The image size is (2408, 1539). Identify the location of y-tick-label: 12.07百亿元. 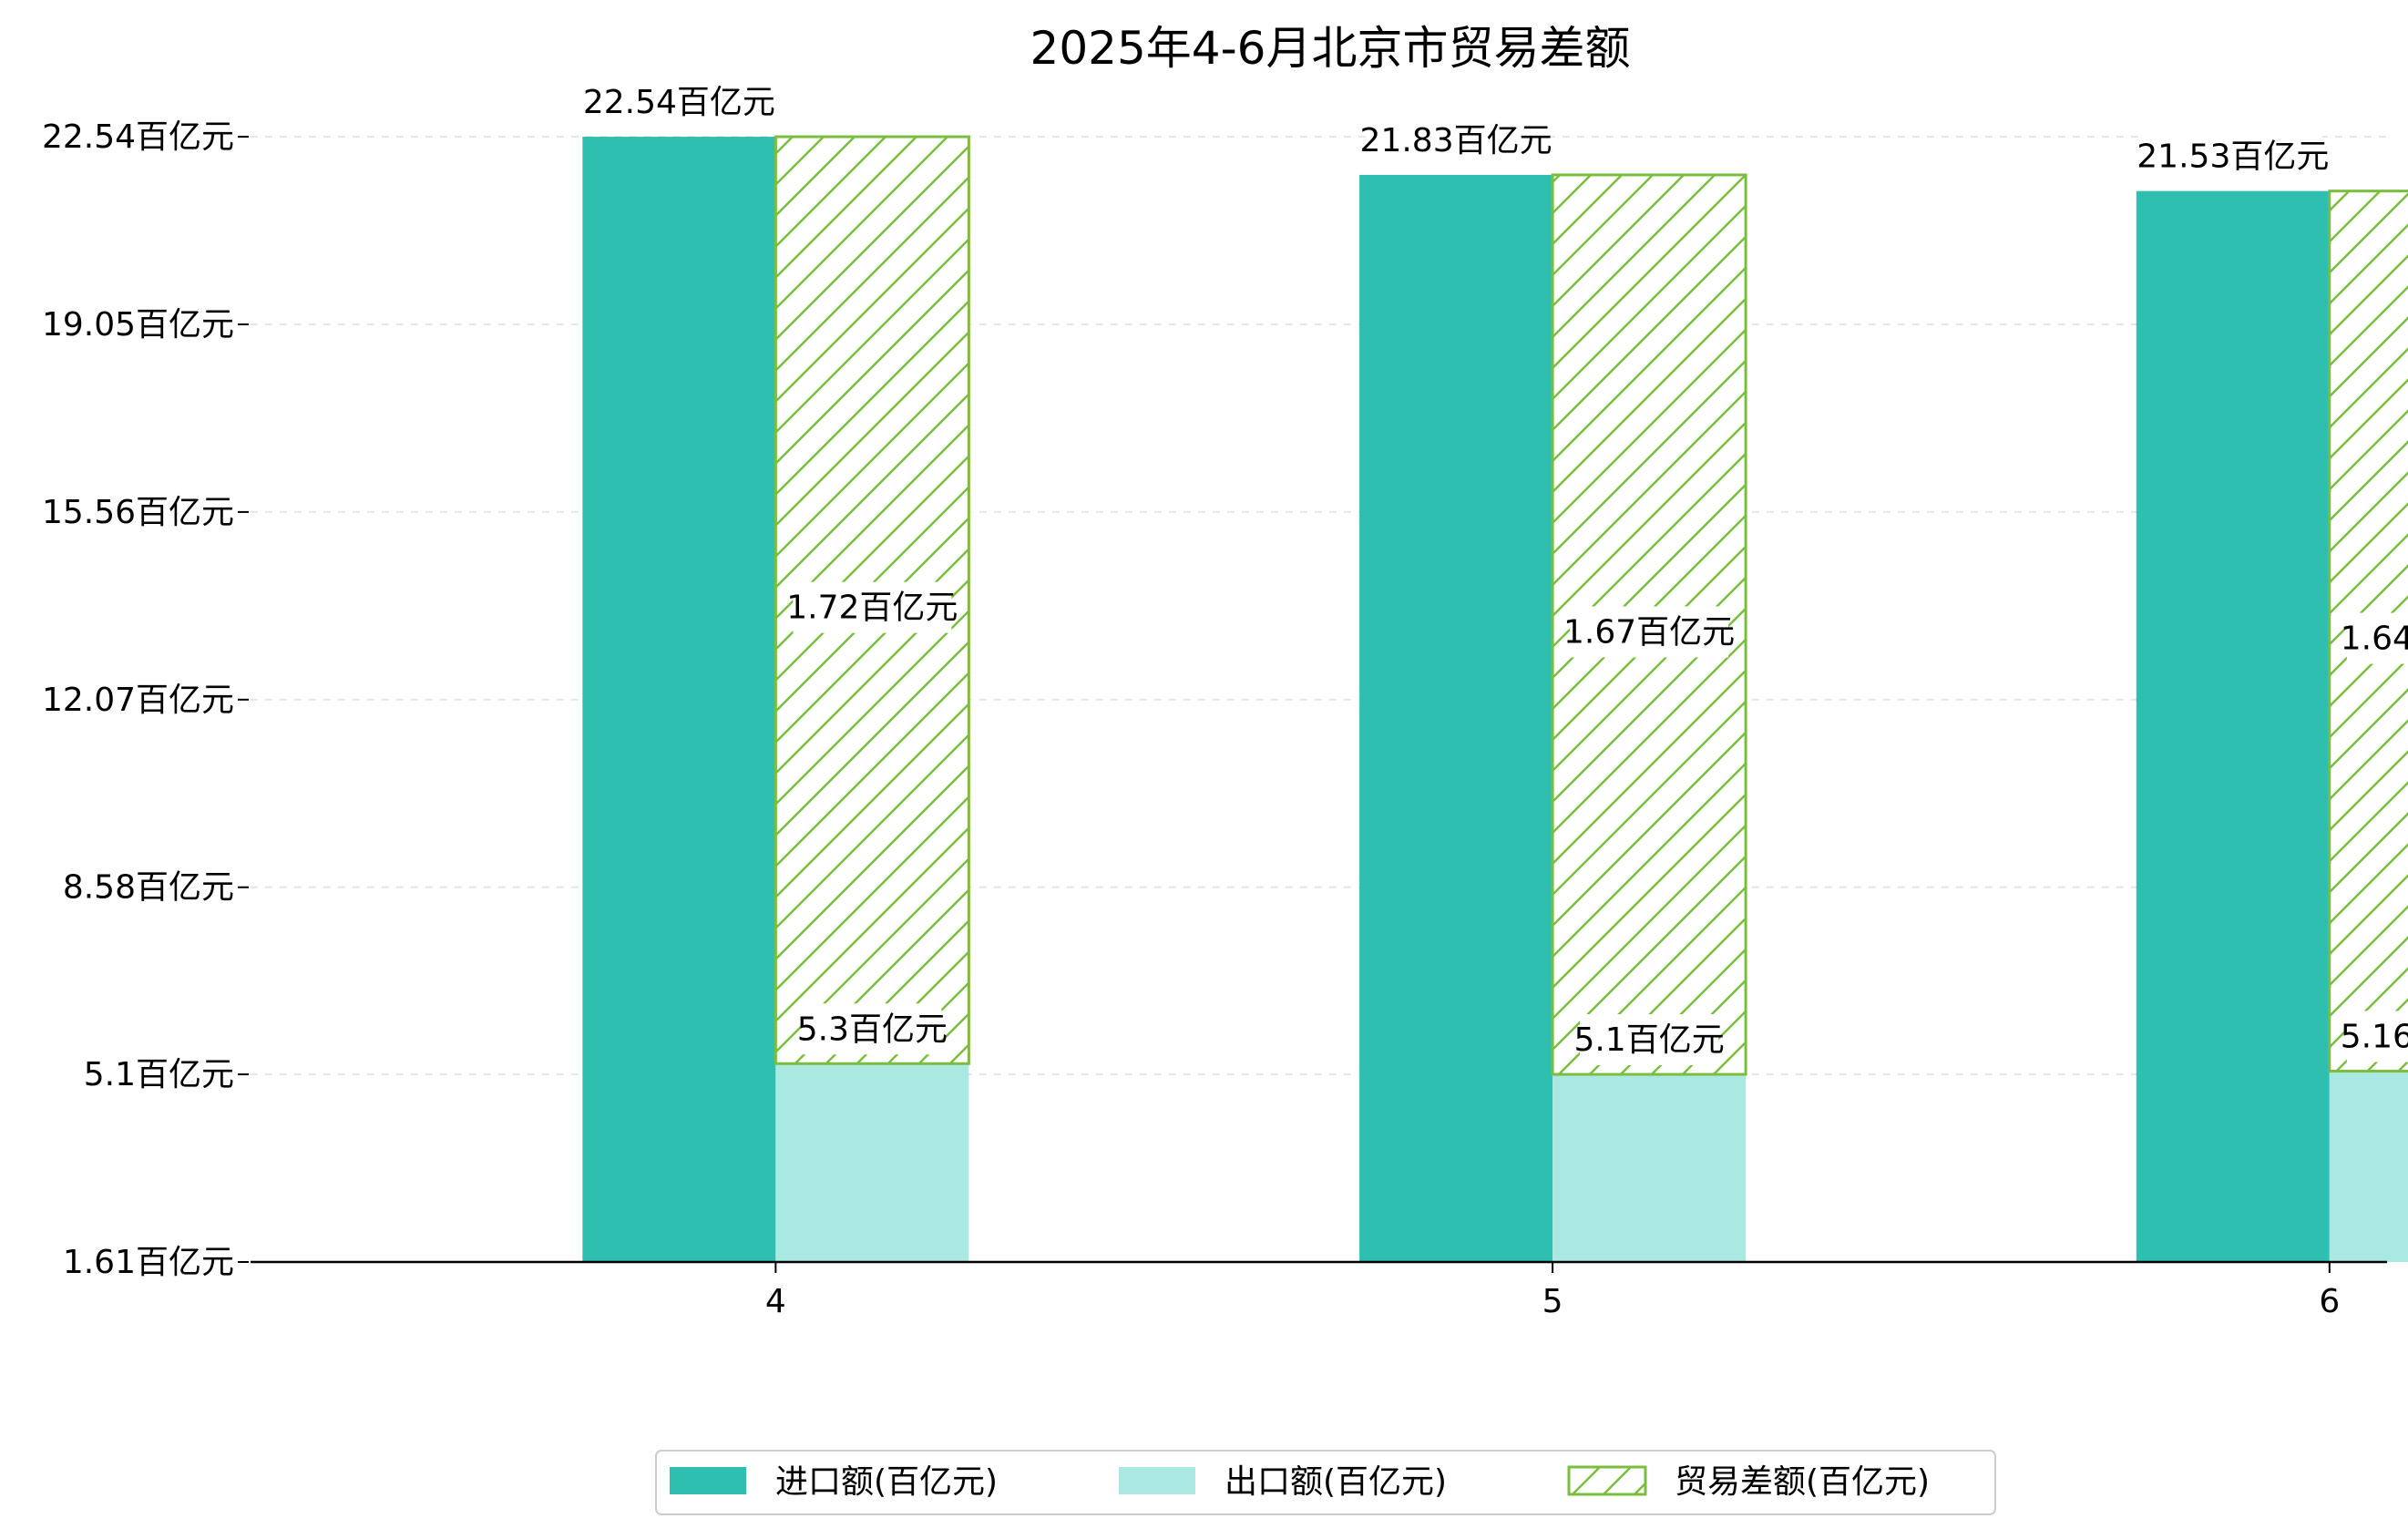
(138, 701).